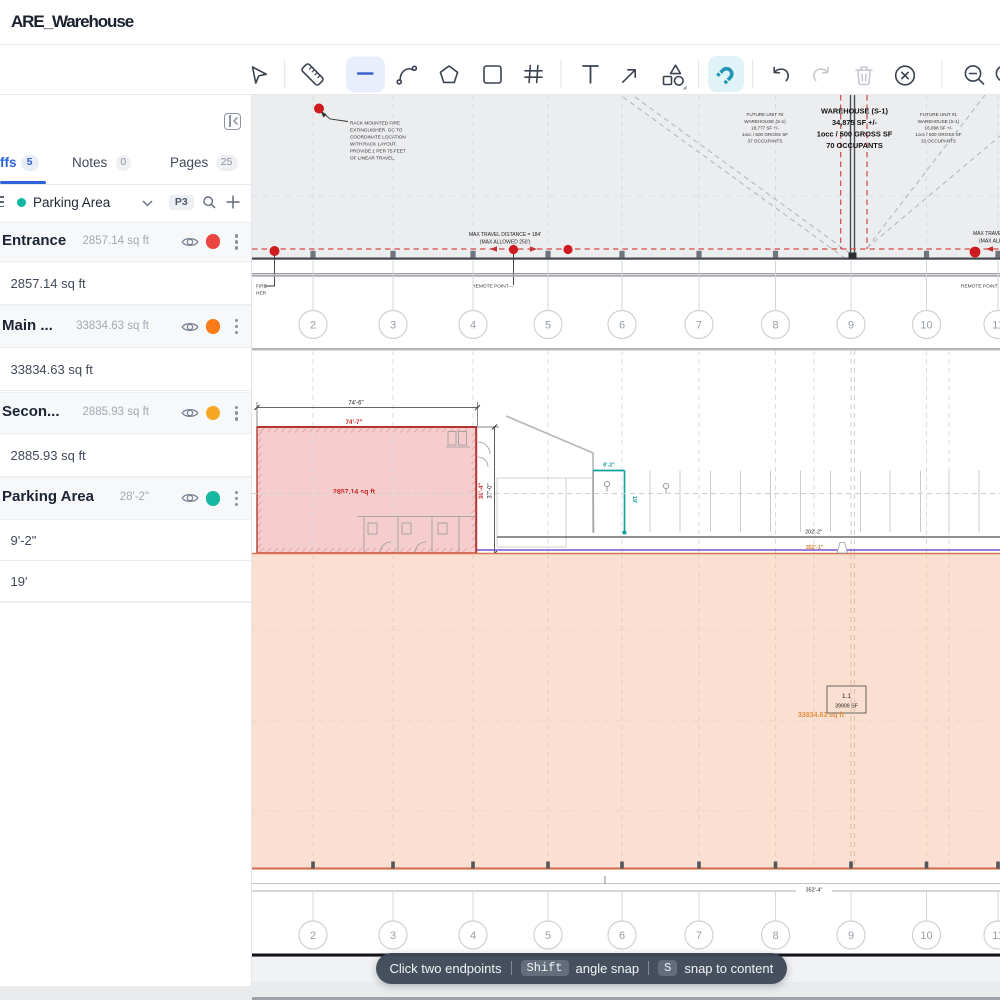  Describe the element at coordinates (505, 235) in the screenshot. I see `svg-text: MAX TRAVEL DISTANCE = 184'` at that location.